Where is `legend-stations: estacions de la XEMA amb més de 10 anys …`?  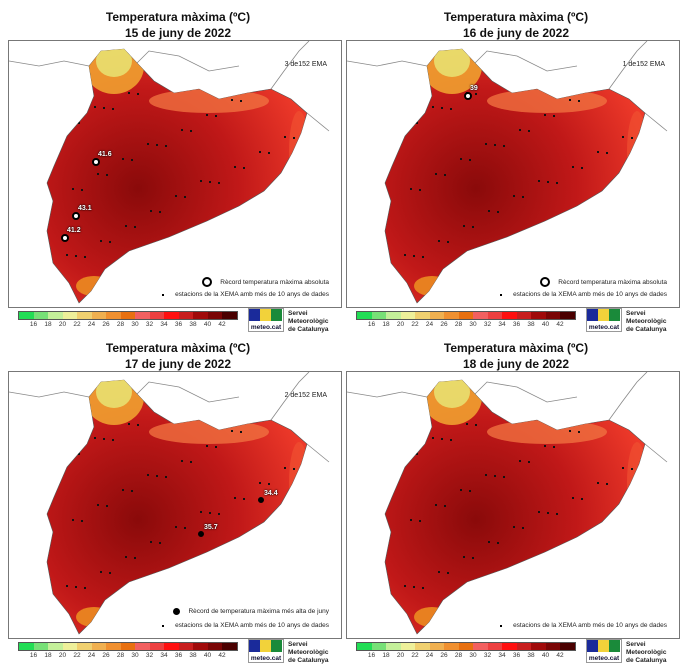
legend-stations: estacions de la XEMA amb més de 10 anys … is located at coordinates (244, 625).